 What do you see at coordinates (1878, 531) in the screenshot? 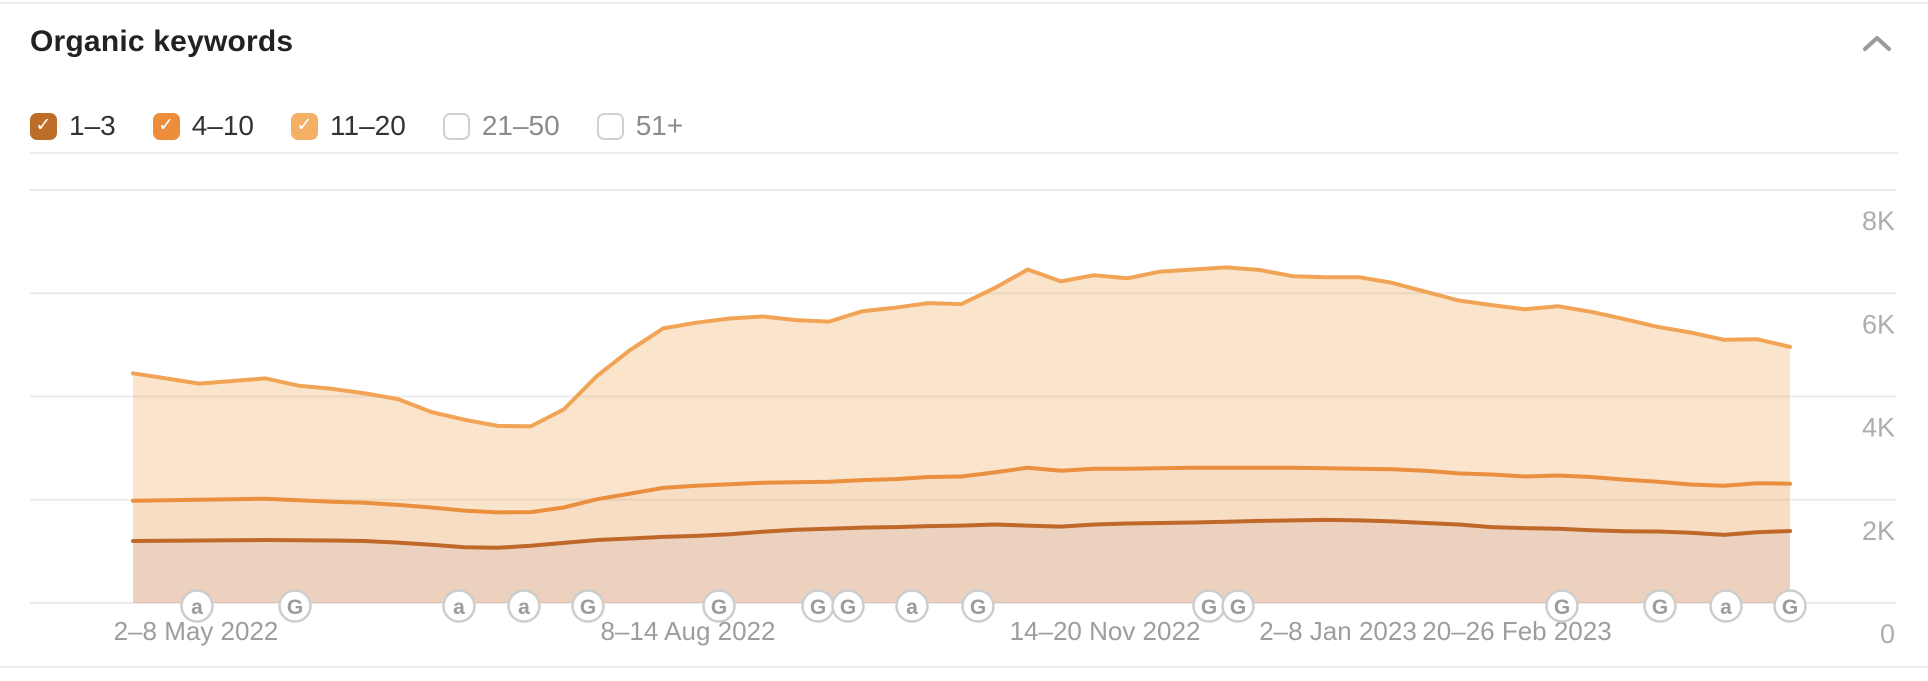
I see `y-axis-tick-label: 2K` at bounding box center [1878, 531].